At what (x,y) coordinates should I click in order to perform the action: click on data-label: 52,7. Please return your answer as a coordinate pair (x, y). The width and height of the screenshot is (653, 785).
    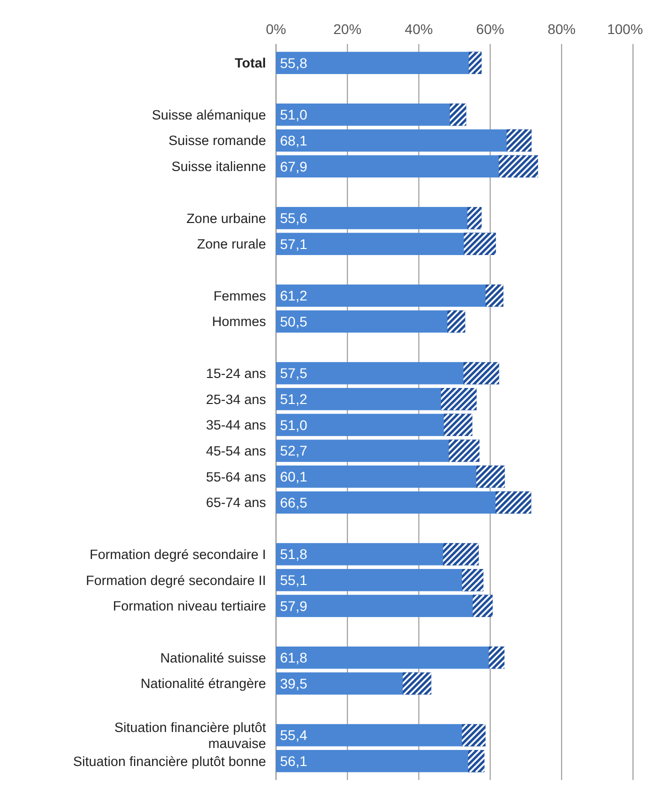
    Looking at the image, I should click on (294, 450).